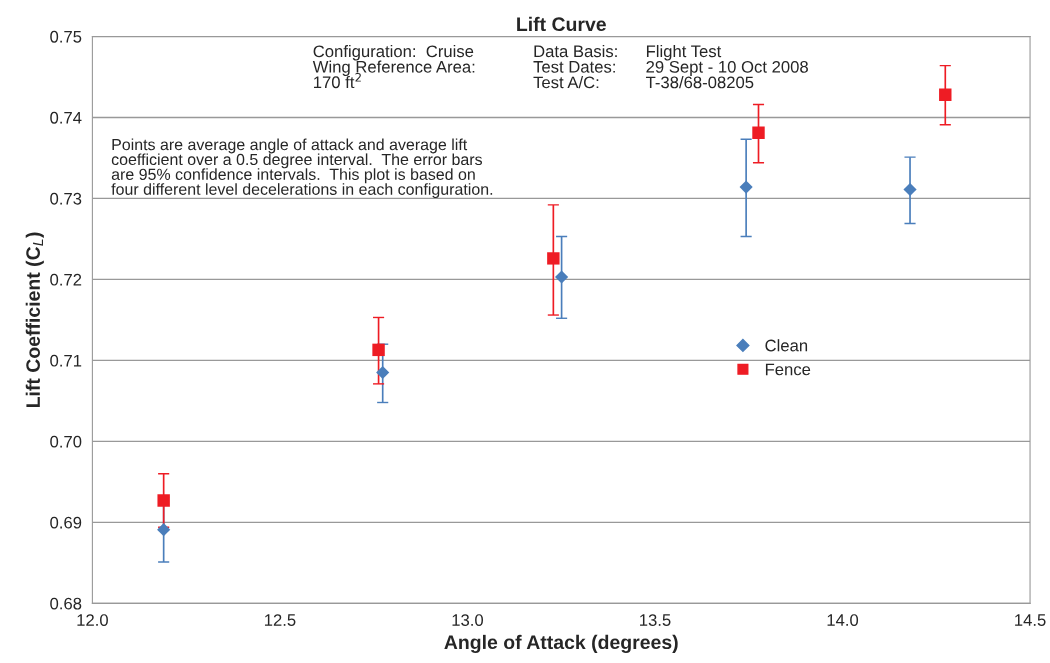 Image resolution: width=1050 pixels, height=663 pixels. Describe the element at coordinates (34, 320) in the screenshot. I see `y-axis-title: Lift Coefficient (C$_{L}$)` at that location.